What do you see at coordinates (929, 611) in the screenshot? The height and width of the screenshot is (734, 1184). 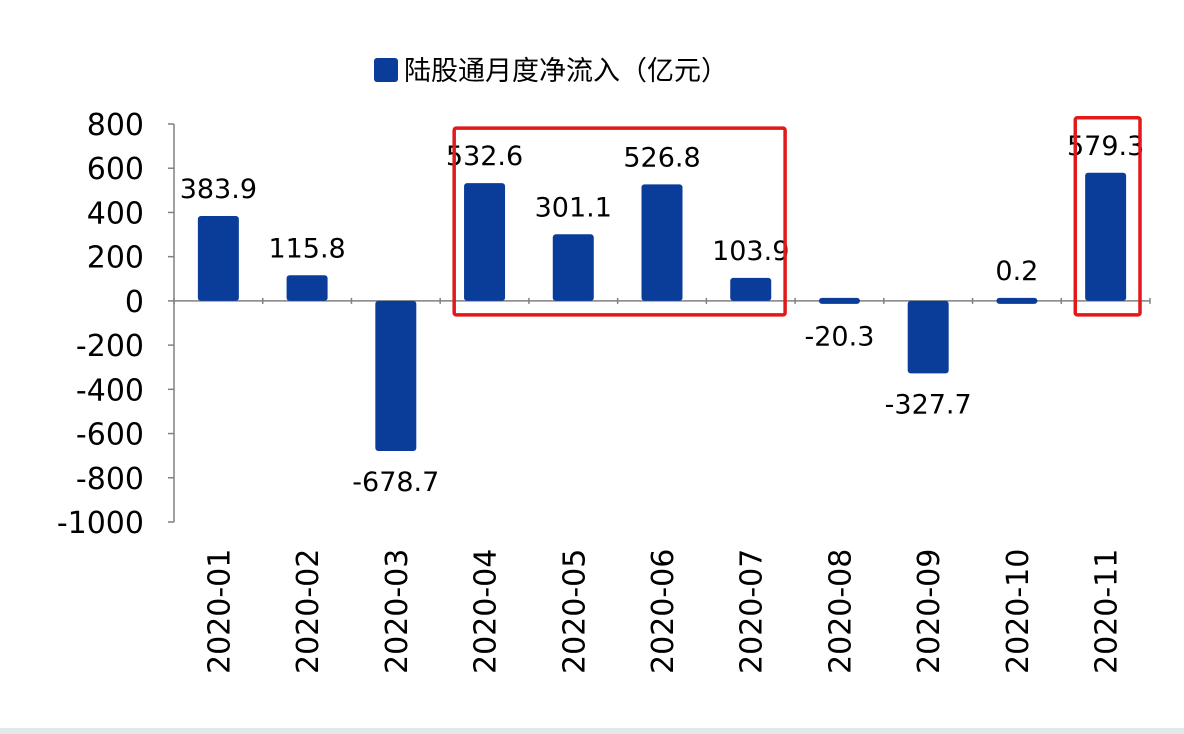 I see `x-tick-label: 2020-09` at bounding box center [929, 611].